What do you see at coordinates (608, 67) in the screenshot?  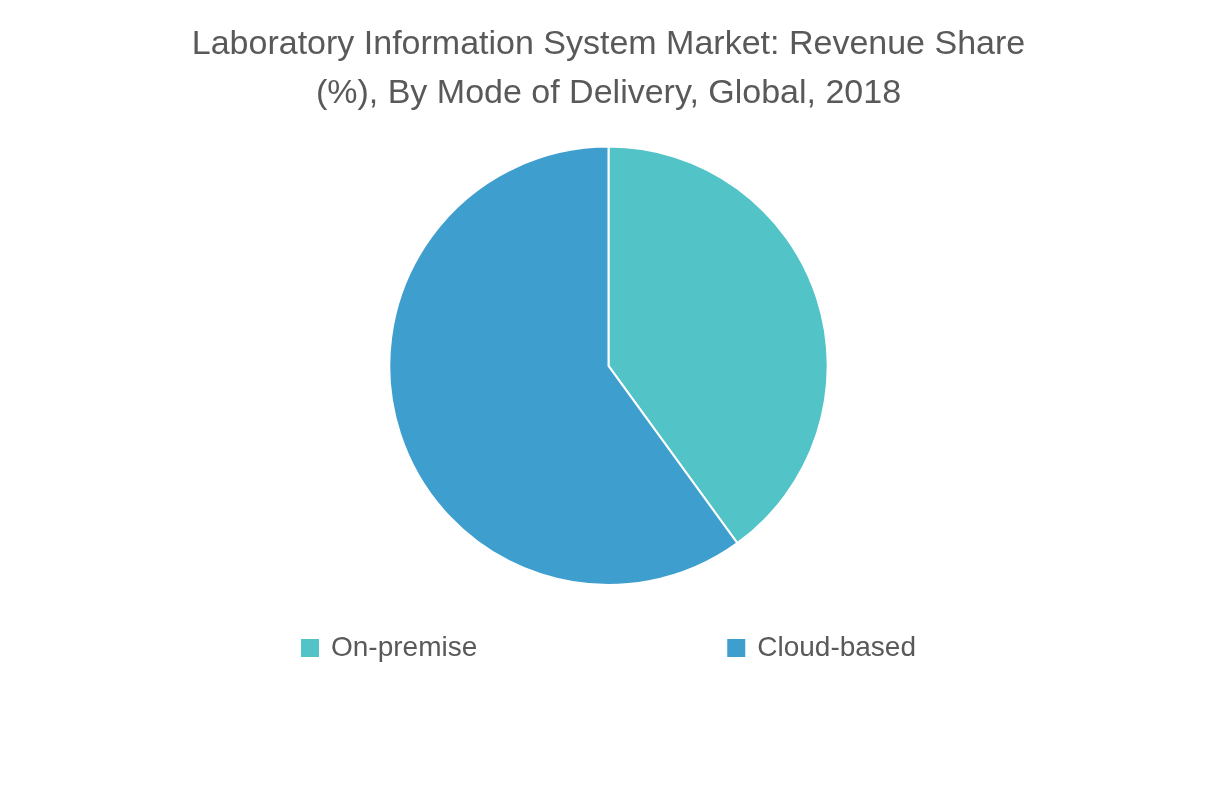 I see `chart-title: Laboratory Information System Market: Revenue Share (%), By Mode of Delivery, Global, 2018` at bounding box center [608, 67].